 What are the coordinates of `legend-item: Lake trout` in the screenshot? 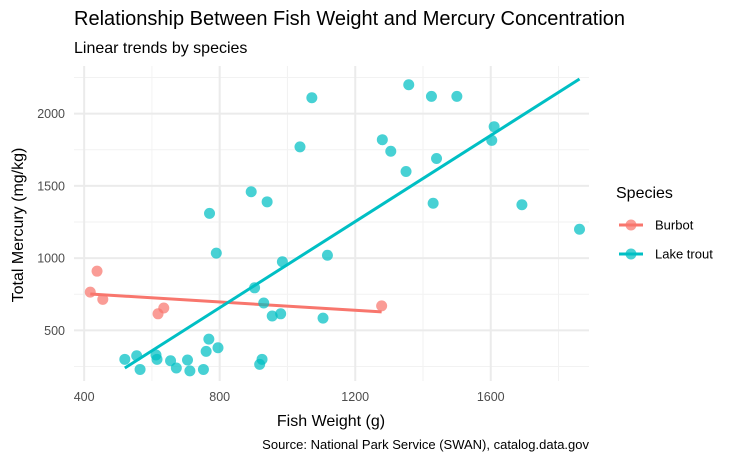 It's located at (666, 254).